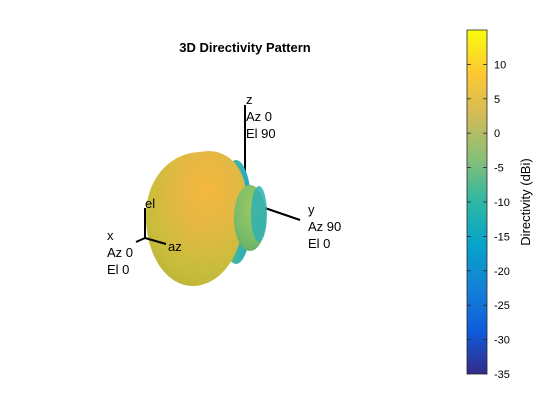 This screenshot has height=420, width=560. Describe the element at coordinates (319, 243) in the screenshot. I see `y-axis-el-label: El 0` at that location.